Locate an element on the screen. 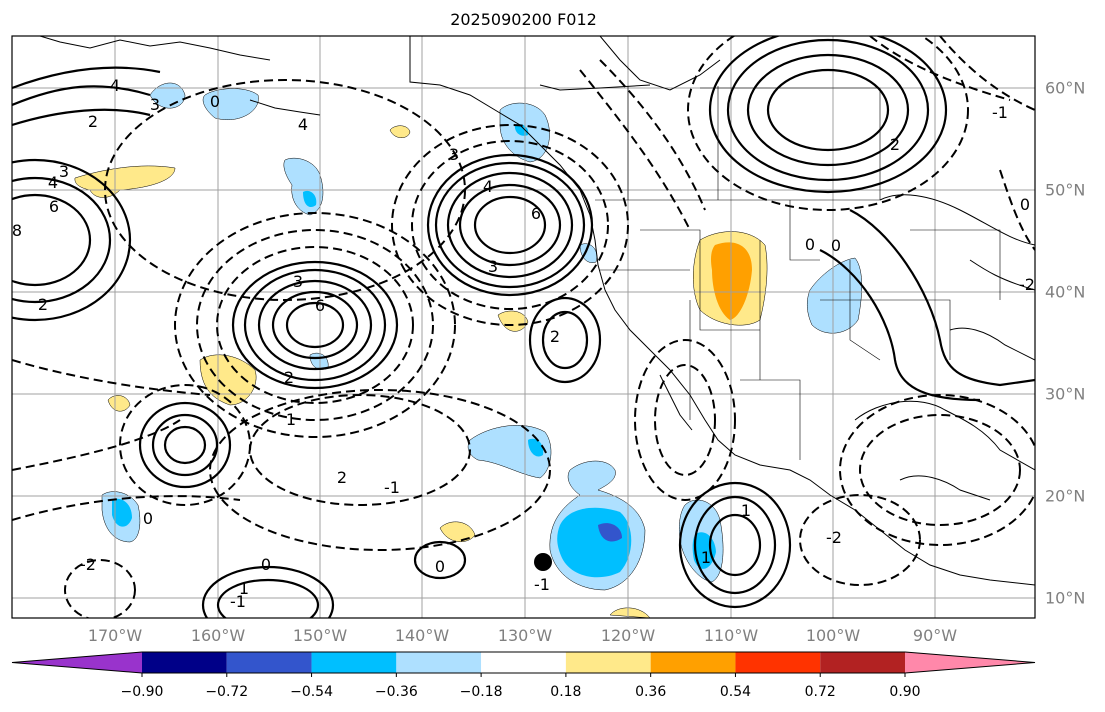 Image resolution: width=1105 pixels, height=712 pixels. colorbar-tick-label: 0.72 is located at coordinates (820, 692).